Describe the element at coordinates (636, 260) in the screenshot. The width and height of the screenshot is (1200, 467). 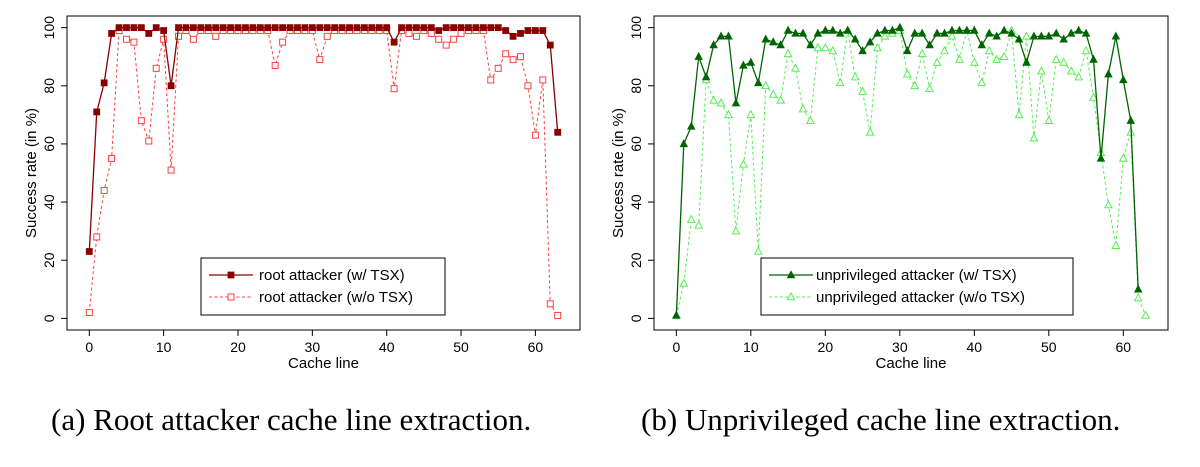
I see `y-tick-label: 20` at that location.